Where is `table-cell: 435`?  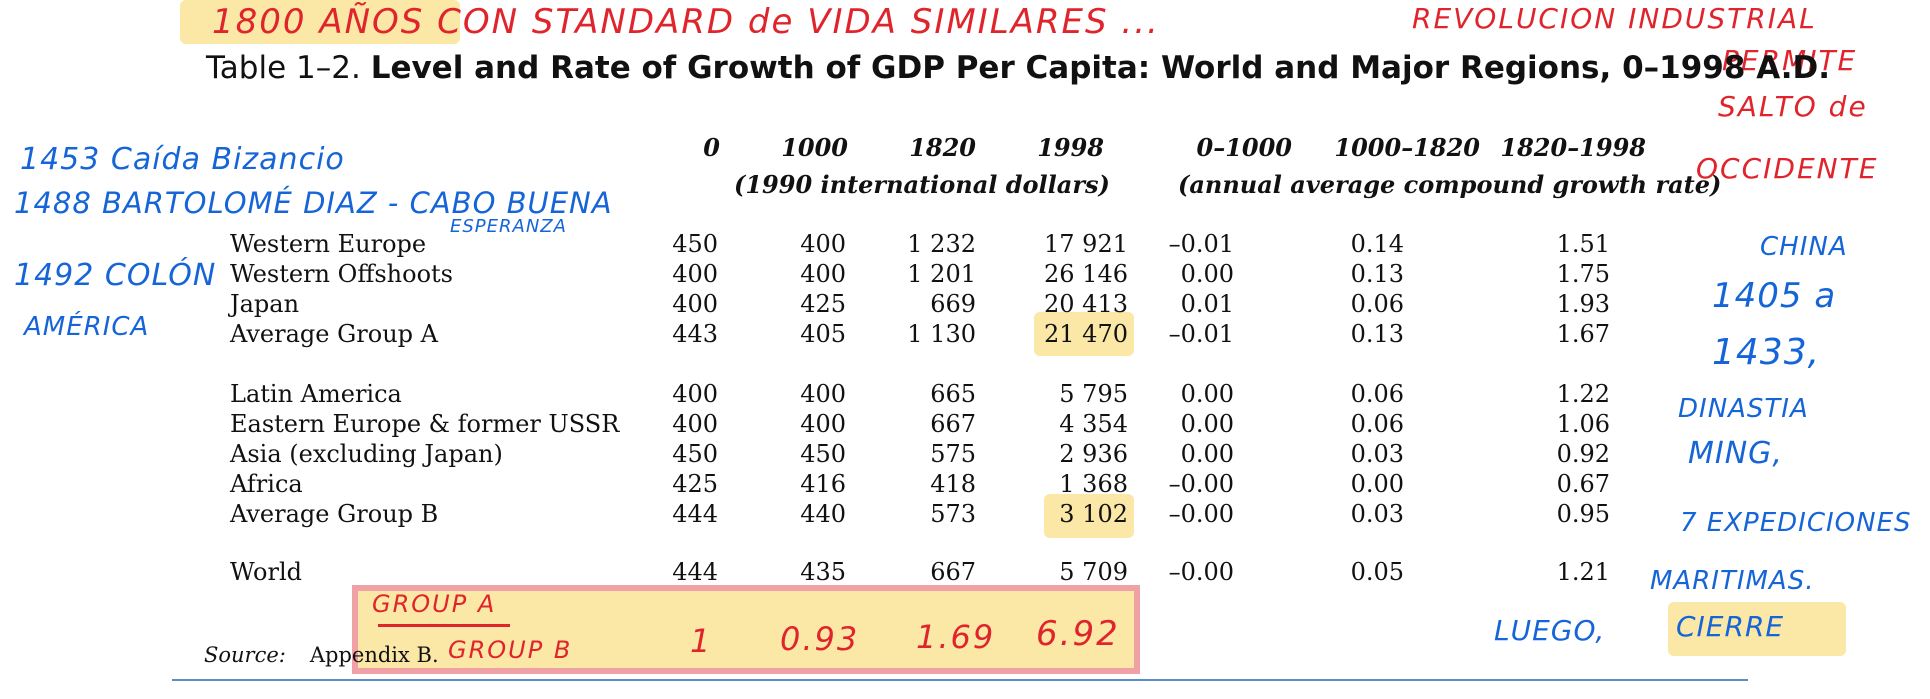
table-cell: 435 is located at coordinates (823, 572).